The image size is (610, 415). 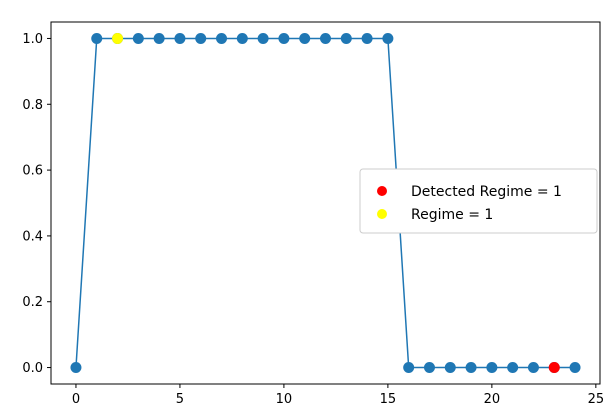 I want to click on y-tick-label: 0.6, so click(x=32, y=171).